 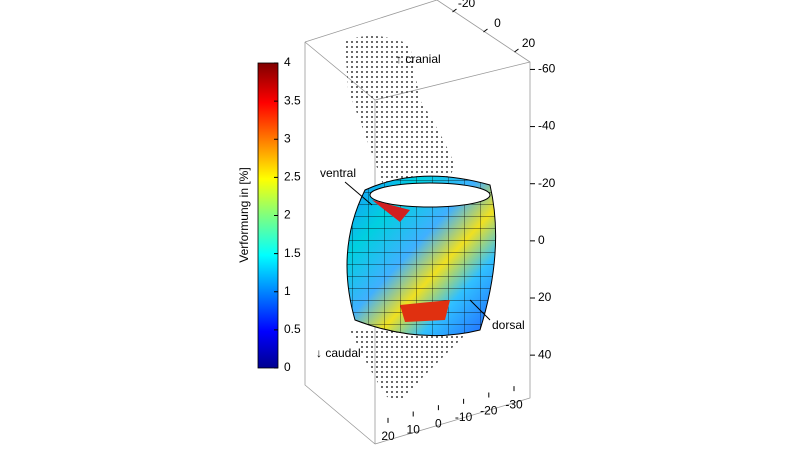 I want to click on x-tick-label: 10, so click(x=414, y=430).